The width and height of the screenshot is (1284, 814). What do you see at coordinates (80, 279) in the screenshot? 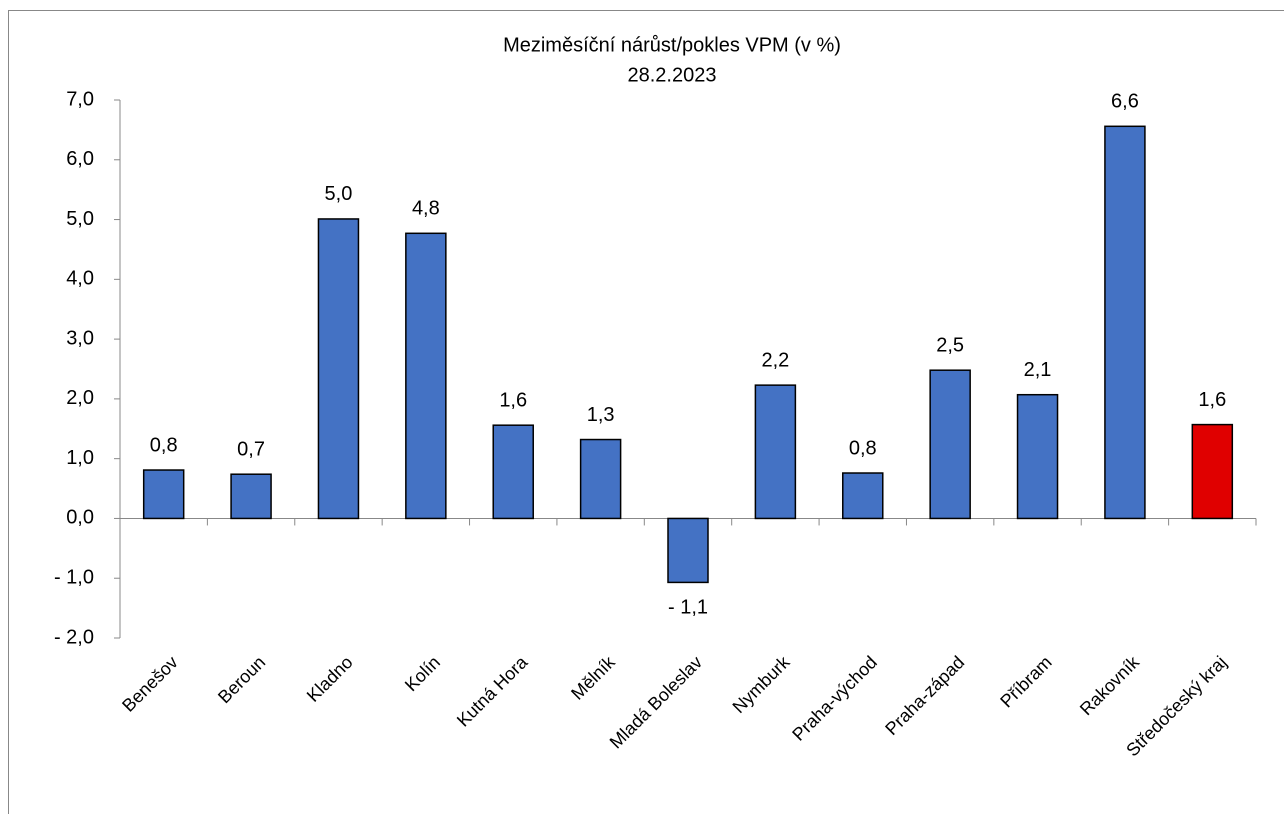
I see `y-tick-label: 4,0` at bounding box center [80, 279].